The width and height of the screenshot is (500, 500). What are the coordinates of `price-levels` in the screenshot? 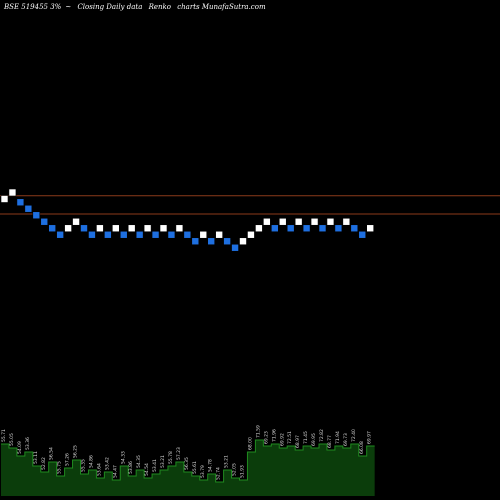 It's located at (250, 205).